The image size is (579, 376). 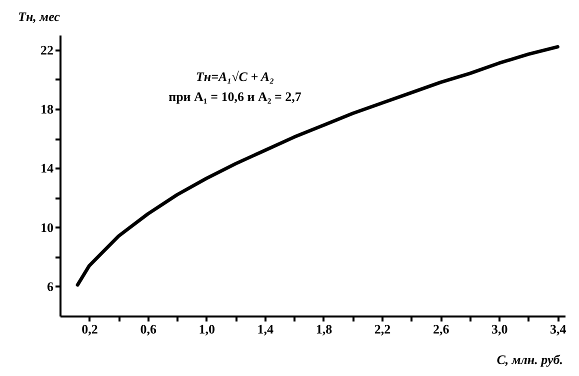 I want to click on x-axis-title: C, млн. руб., so click(x=529, y=359).